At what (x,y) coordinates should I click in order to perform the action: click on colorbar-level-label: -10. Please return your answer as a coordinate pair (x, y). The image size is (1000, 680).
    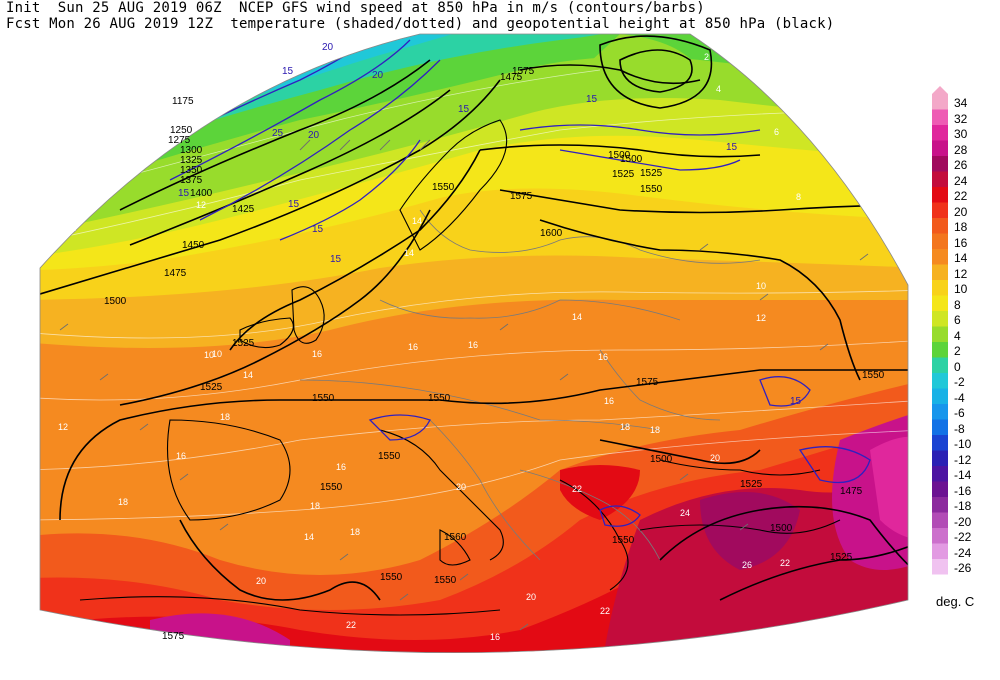
    Looking at the image, I should click on (963, 444).